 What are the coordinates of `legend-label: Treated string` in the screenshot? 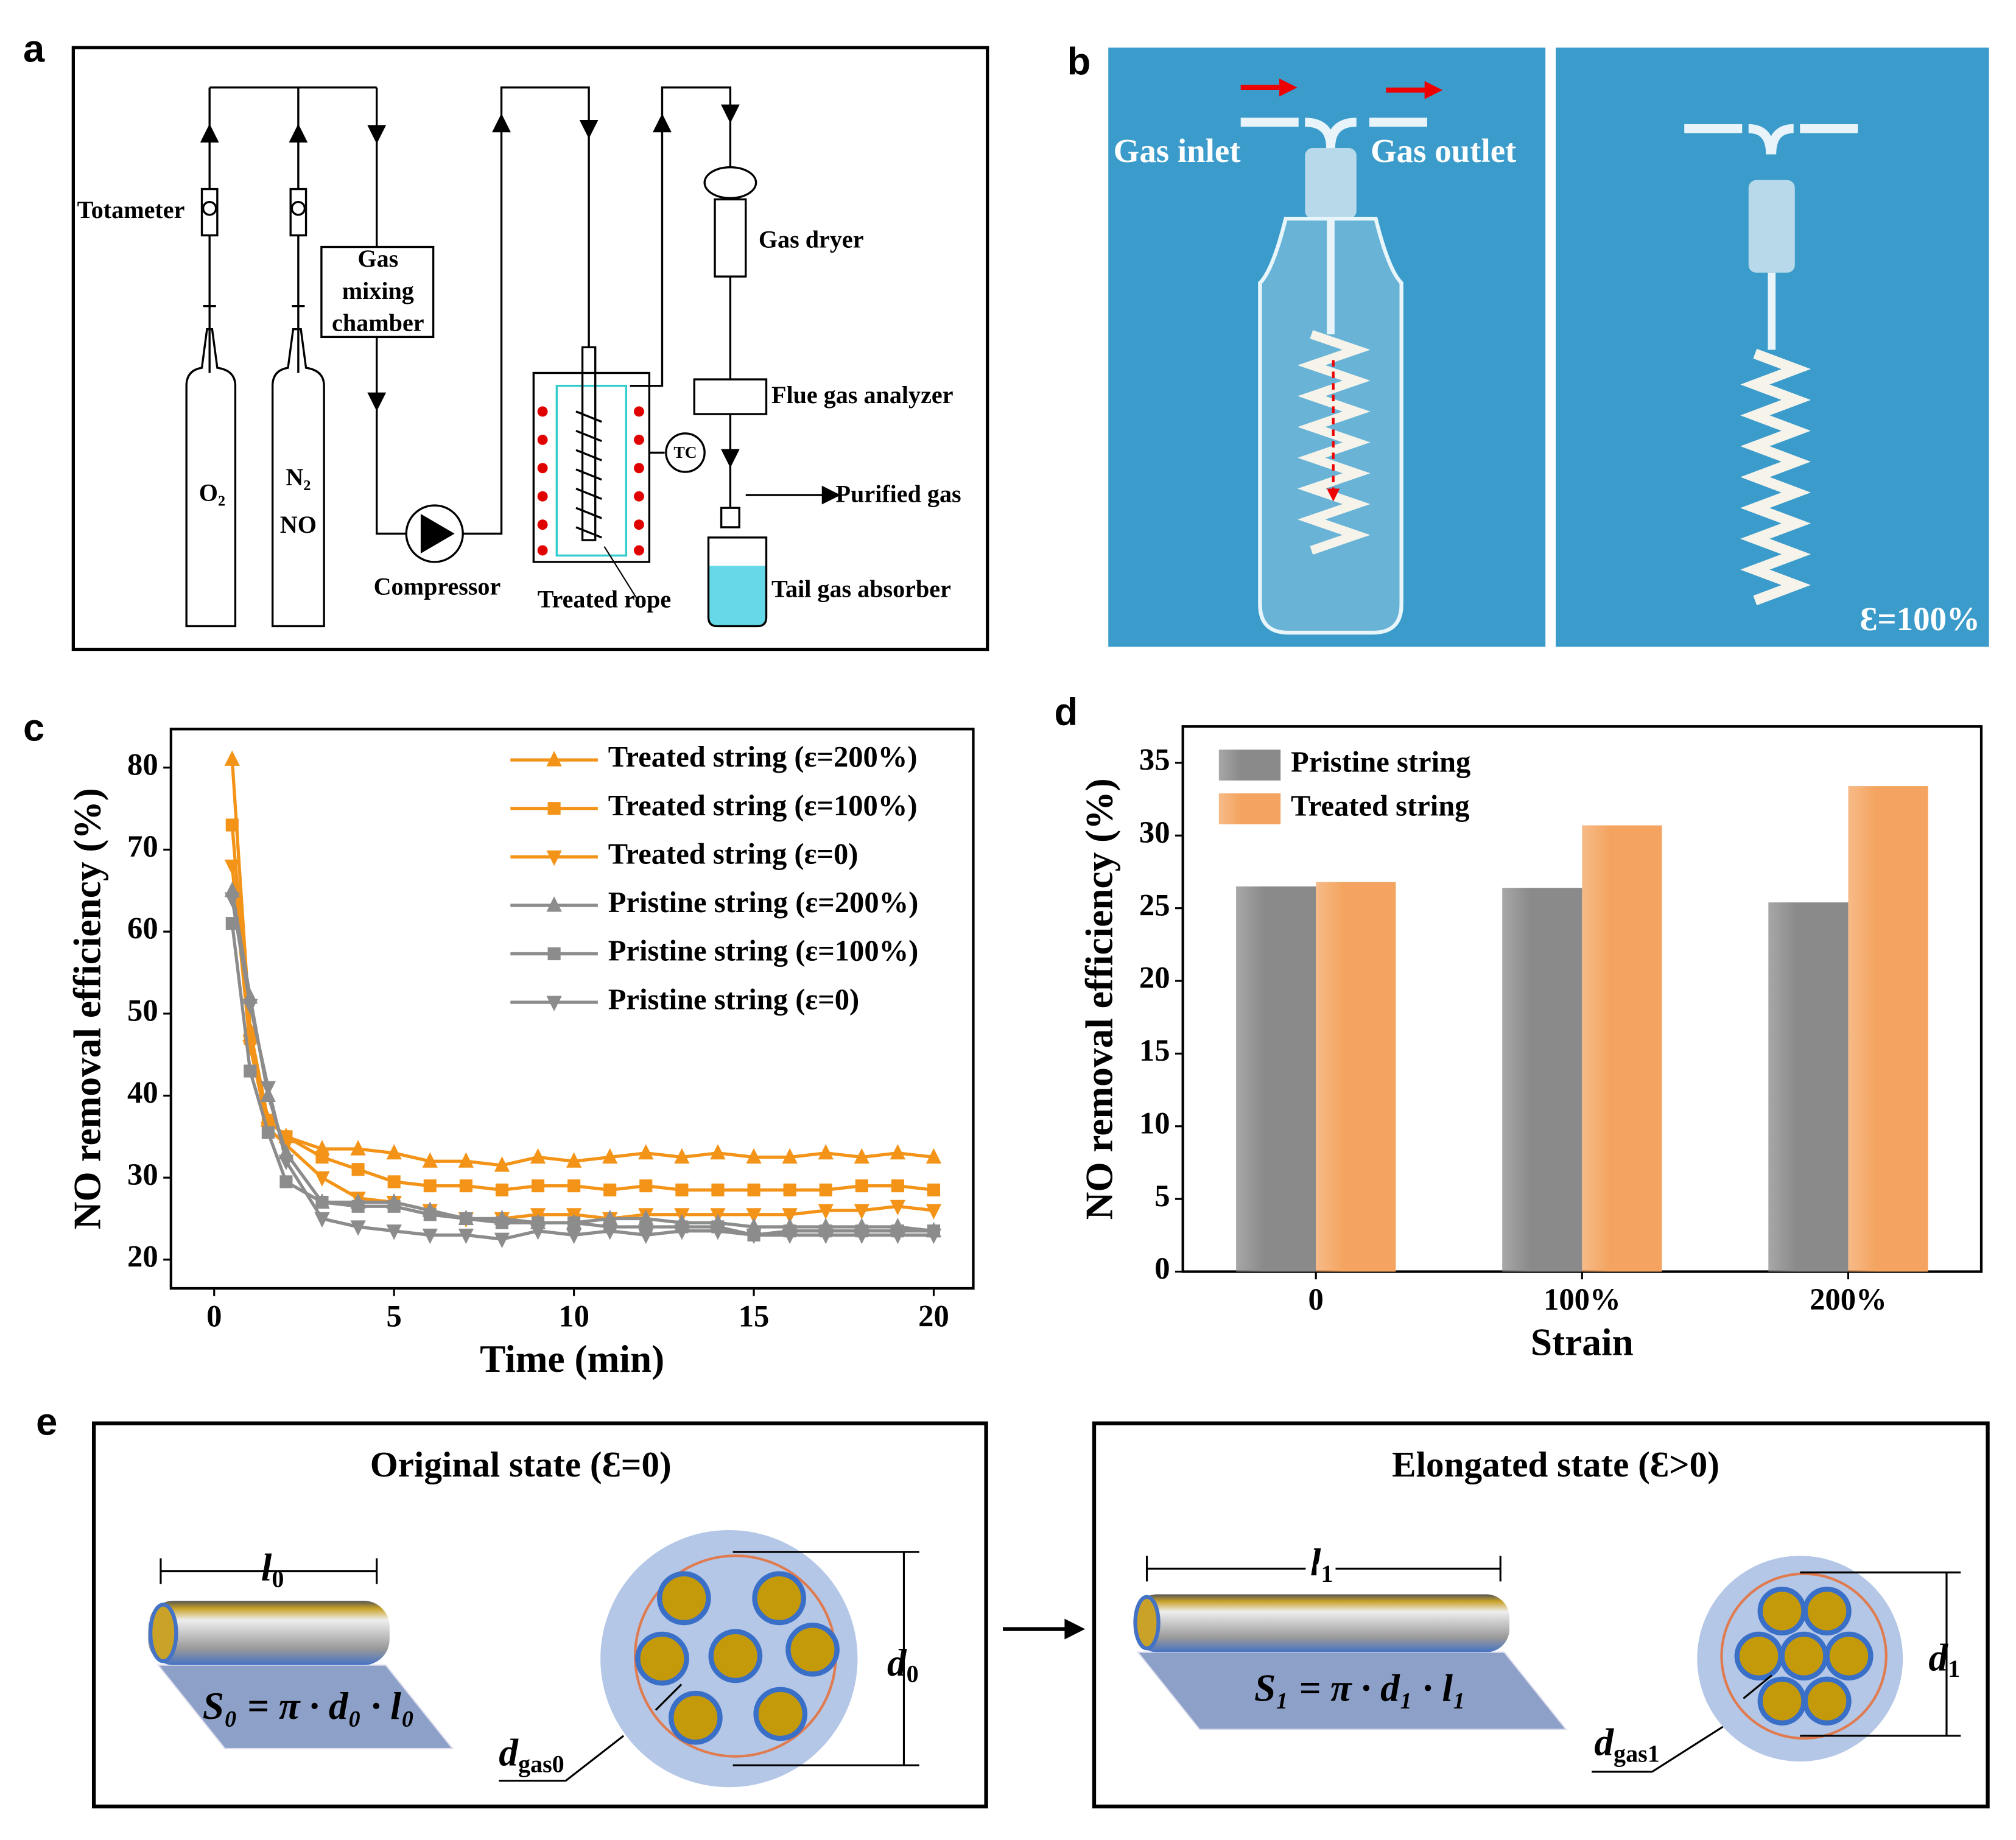 It's located at (1381, 805).